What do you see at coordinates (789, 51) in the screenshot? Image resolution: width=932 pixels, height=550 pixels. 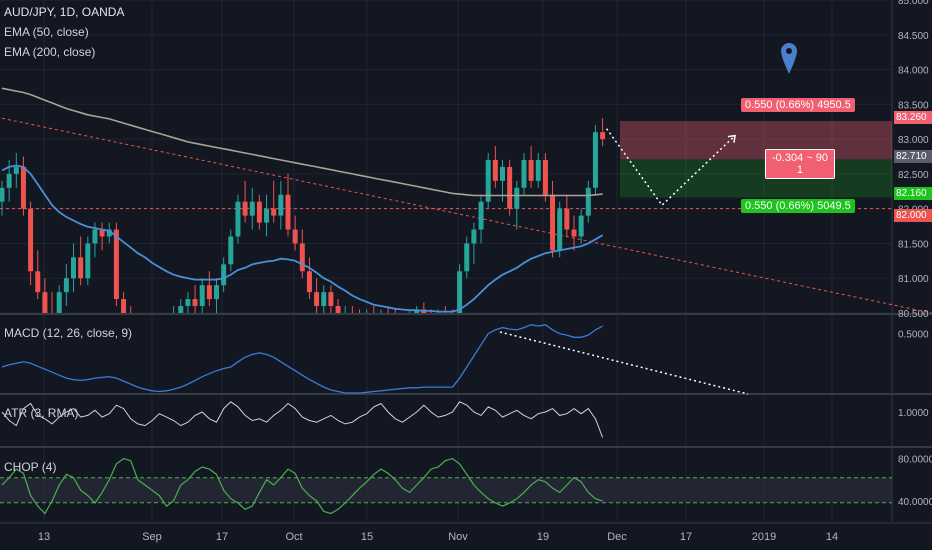 I see `location-pin-hole` at bounding box center [789, 51].